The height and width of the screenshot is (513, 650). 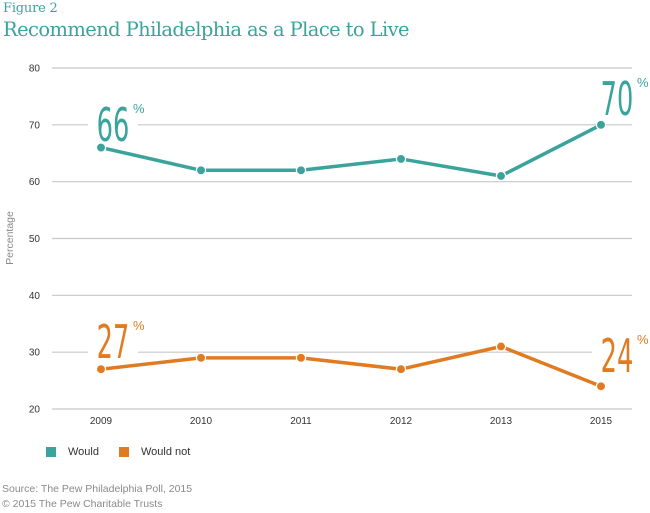 I want to click on legend-label-would-not: Would not, so click(x=165, y=452).